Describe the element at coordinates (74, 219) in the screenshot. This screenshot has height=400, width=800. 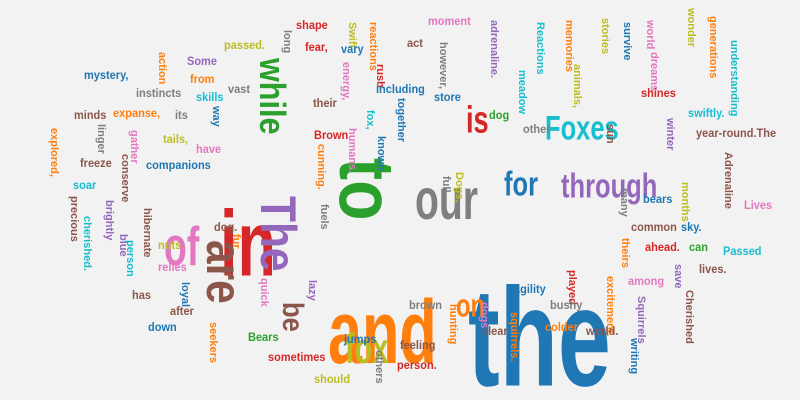
I see `word-79: precious` at that location.